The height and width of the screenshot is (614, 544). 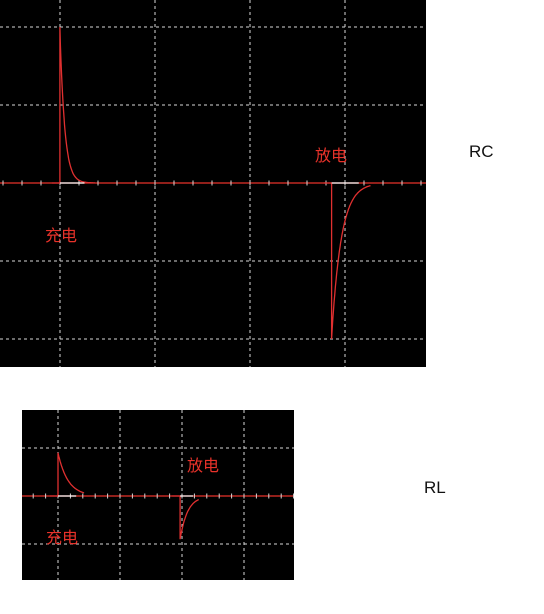 What do you see at coordinates (481, 151) in the screenshot?
I see `rc-side-label: RC` at bounding box center [481, 151].